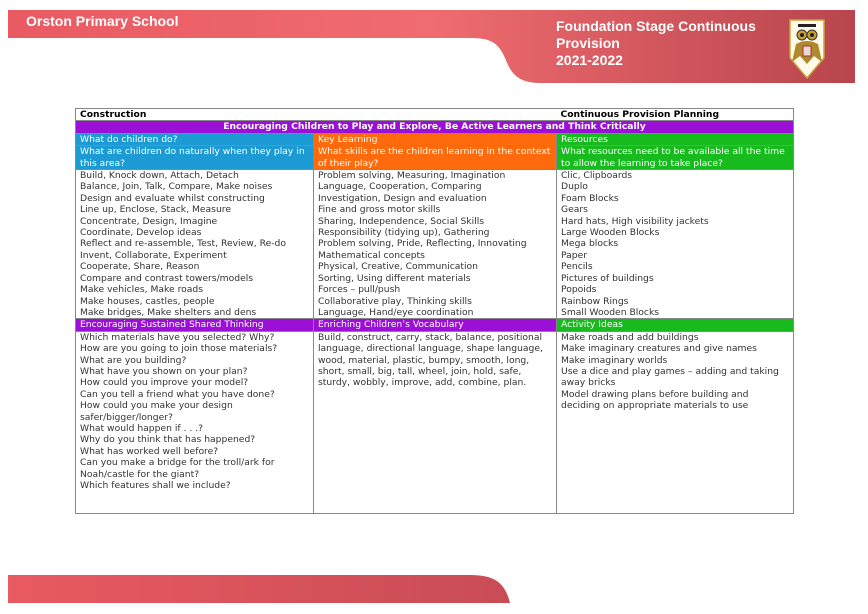  I want to click on list-item: Rainbow Rings, so click(595, 301).